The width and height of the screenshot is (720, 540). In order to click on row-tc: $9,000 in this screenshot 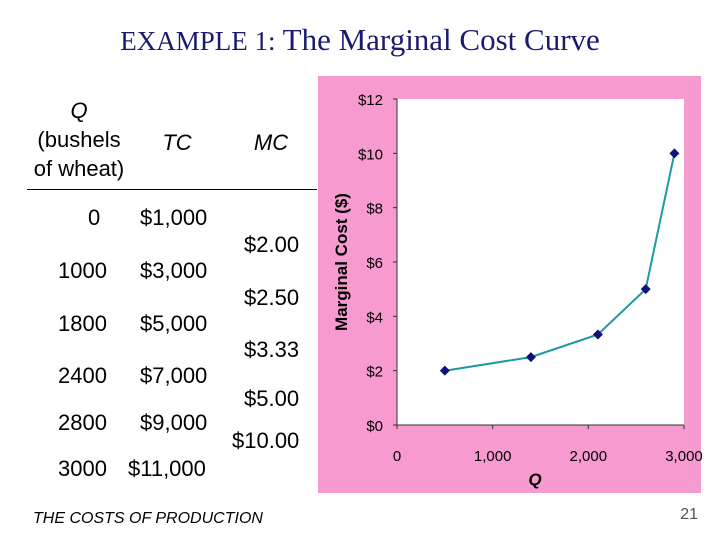, I will do `click(174, 422)`.